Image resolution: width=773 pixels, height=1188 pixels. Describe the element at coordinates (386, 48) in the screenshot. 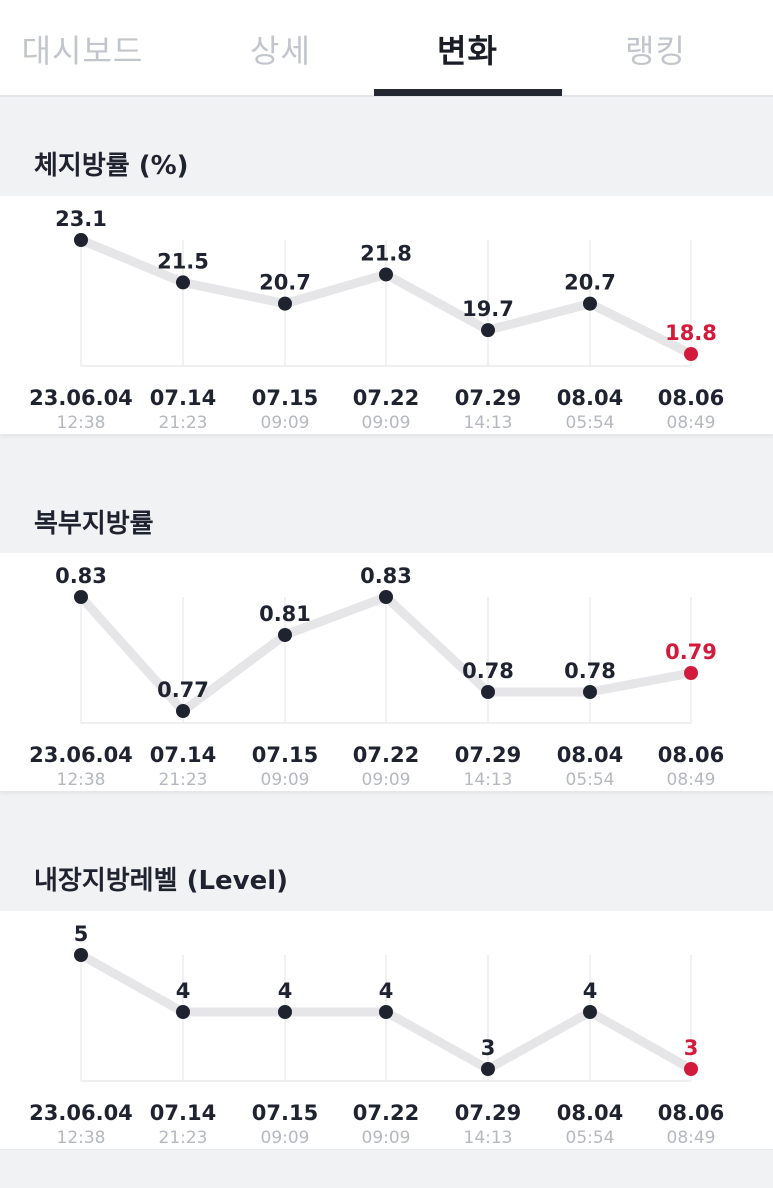

I see `tab-bar: 대시보드 상세 변화 랭킹` at that location.